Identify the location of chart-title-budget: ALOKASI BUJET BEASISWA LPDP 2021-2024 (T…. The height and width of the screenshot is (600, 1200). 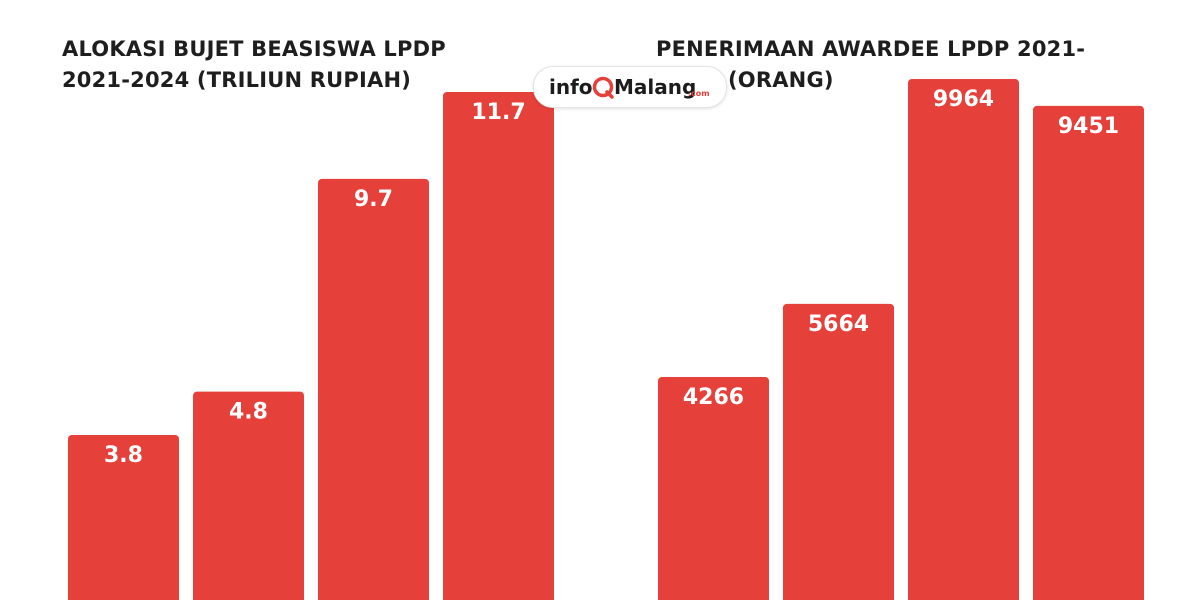
(297, 65).